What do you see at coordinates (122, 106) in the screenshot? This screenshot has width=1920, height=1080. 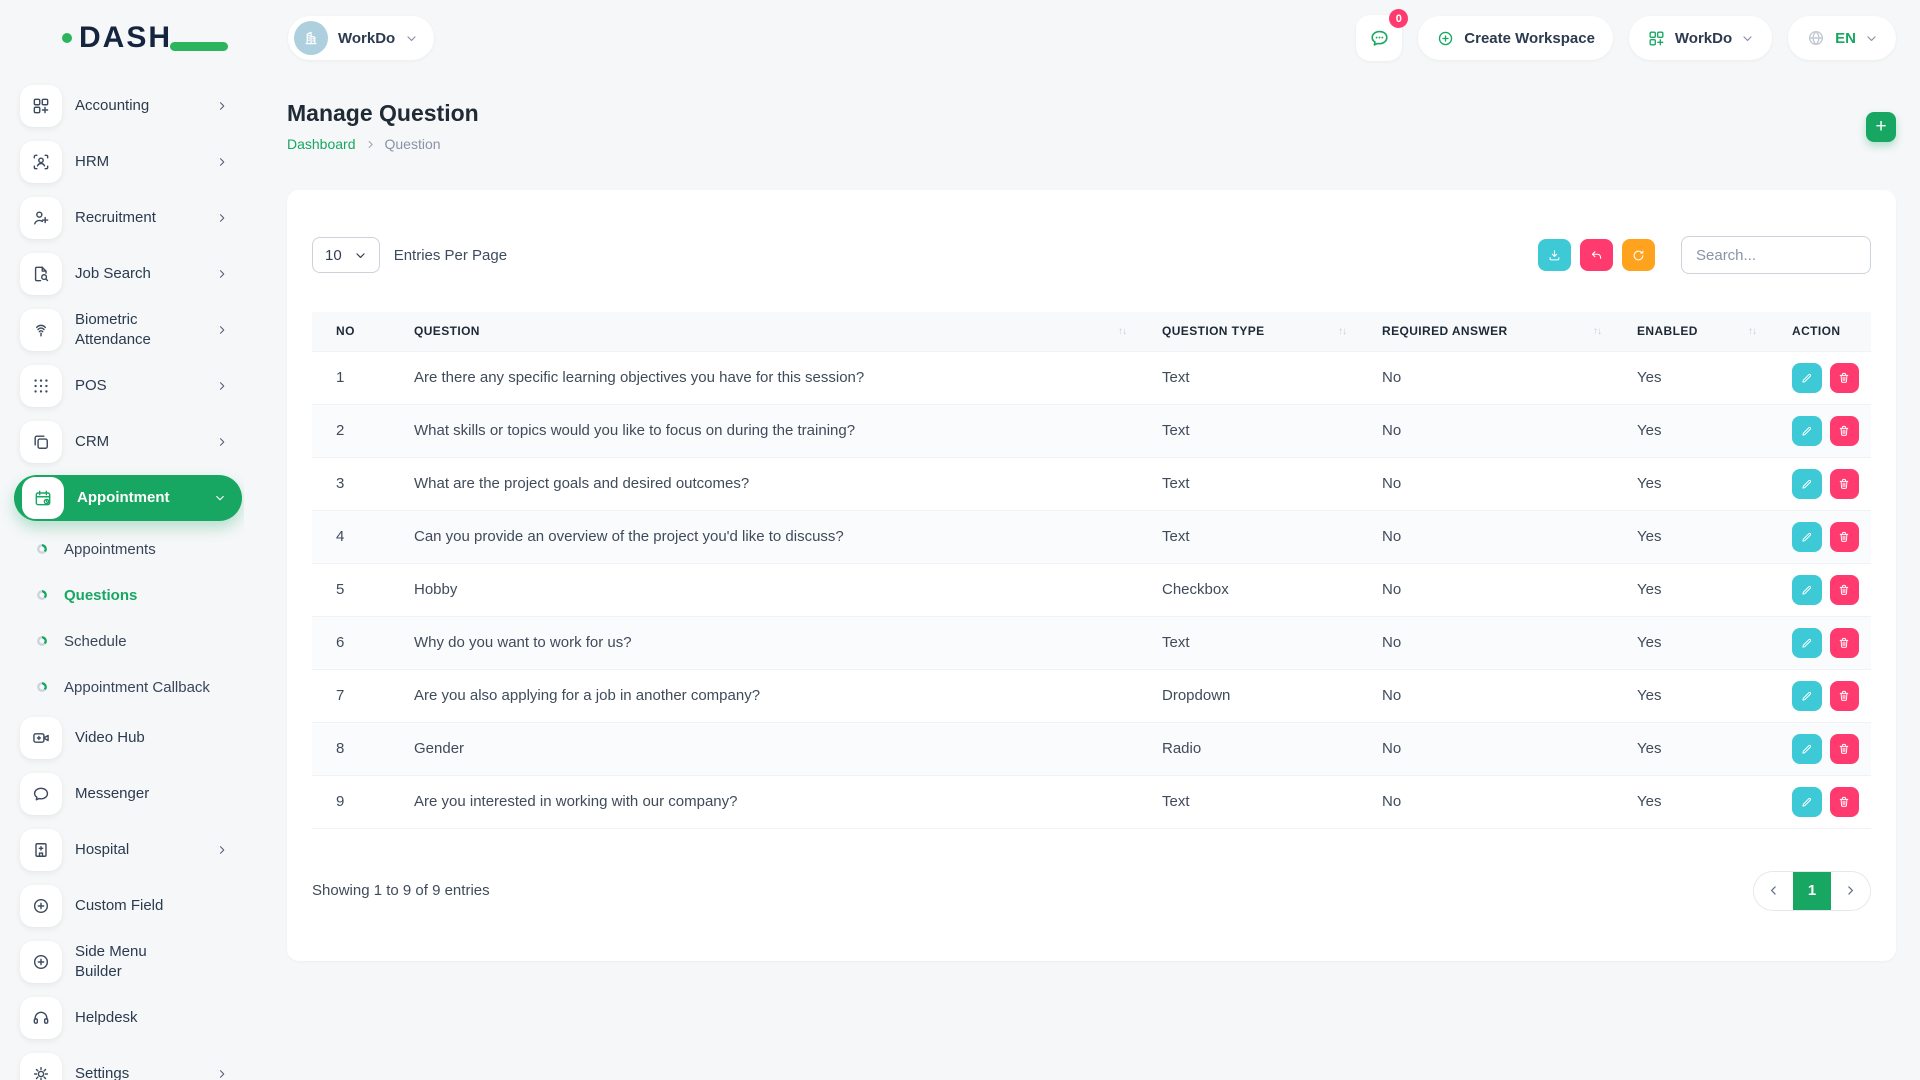 I see `sidebar-item-accounting: Accounting` at bounding box center [122, 106].